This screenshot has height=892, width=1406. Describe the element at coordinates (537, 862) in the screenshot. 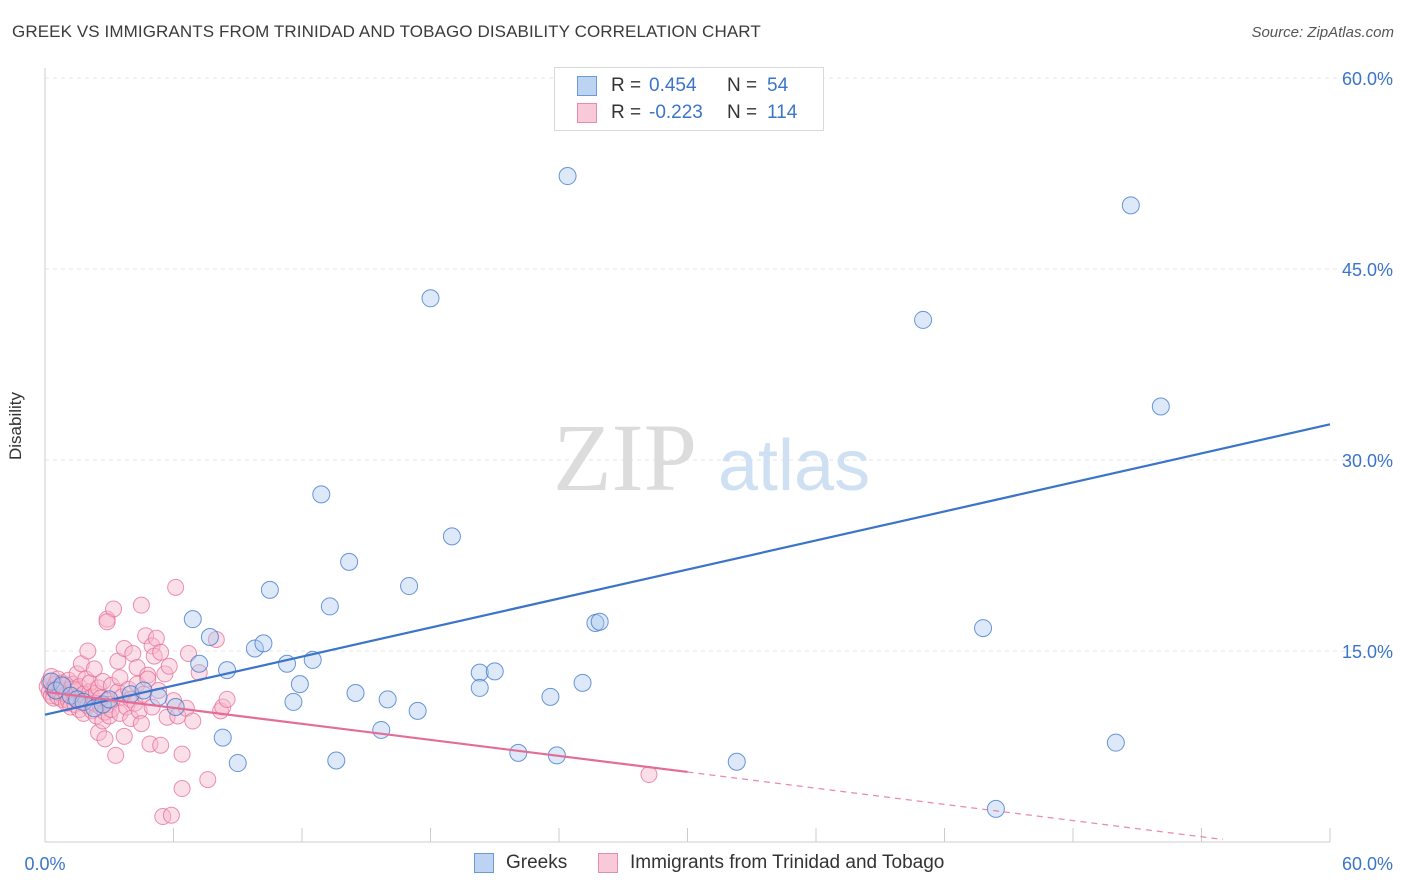

I see `bottom-legend-greeks-label: Greeks` at that location.